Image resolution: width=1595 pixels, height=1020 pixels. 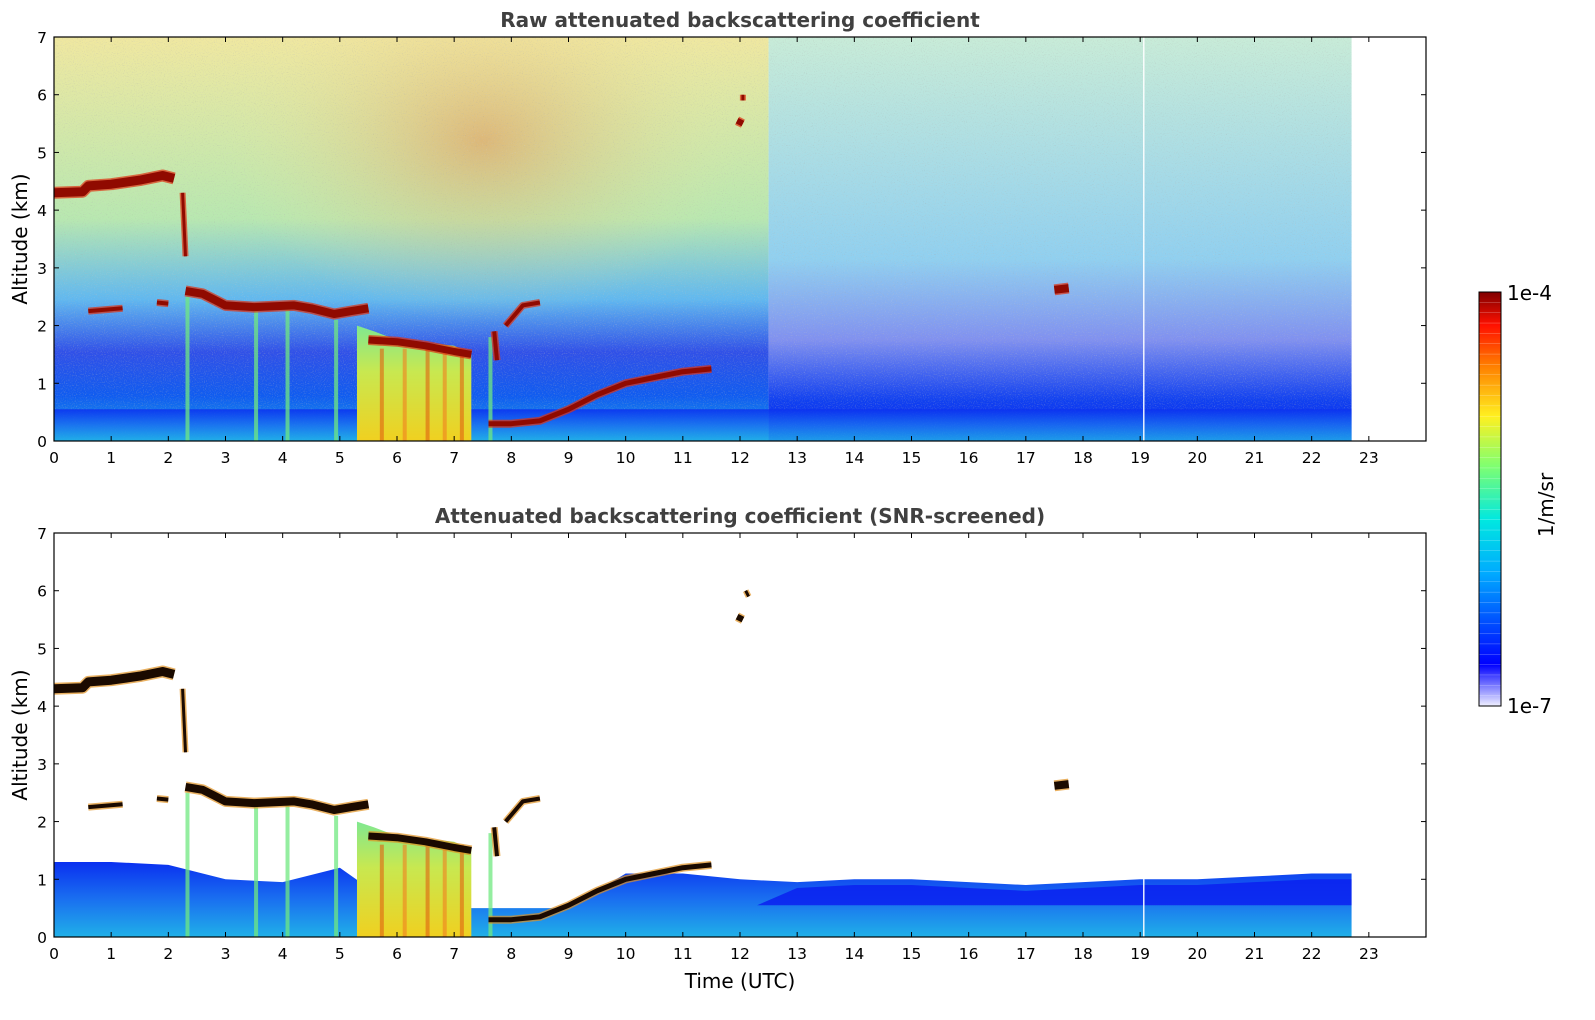 I want to click on raw-y-axis-label: Altitude (km), so click(x=20, y=238).